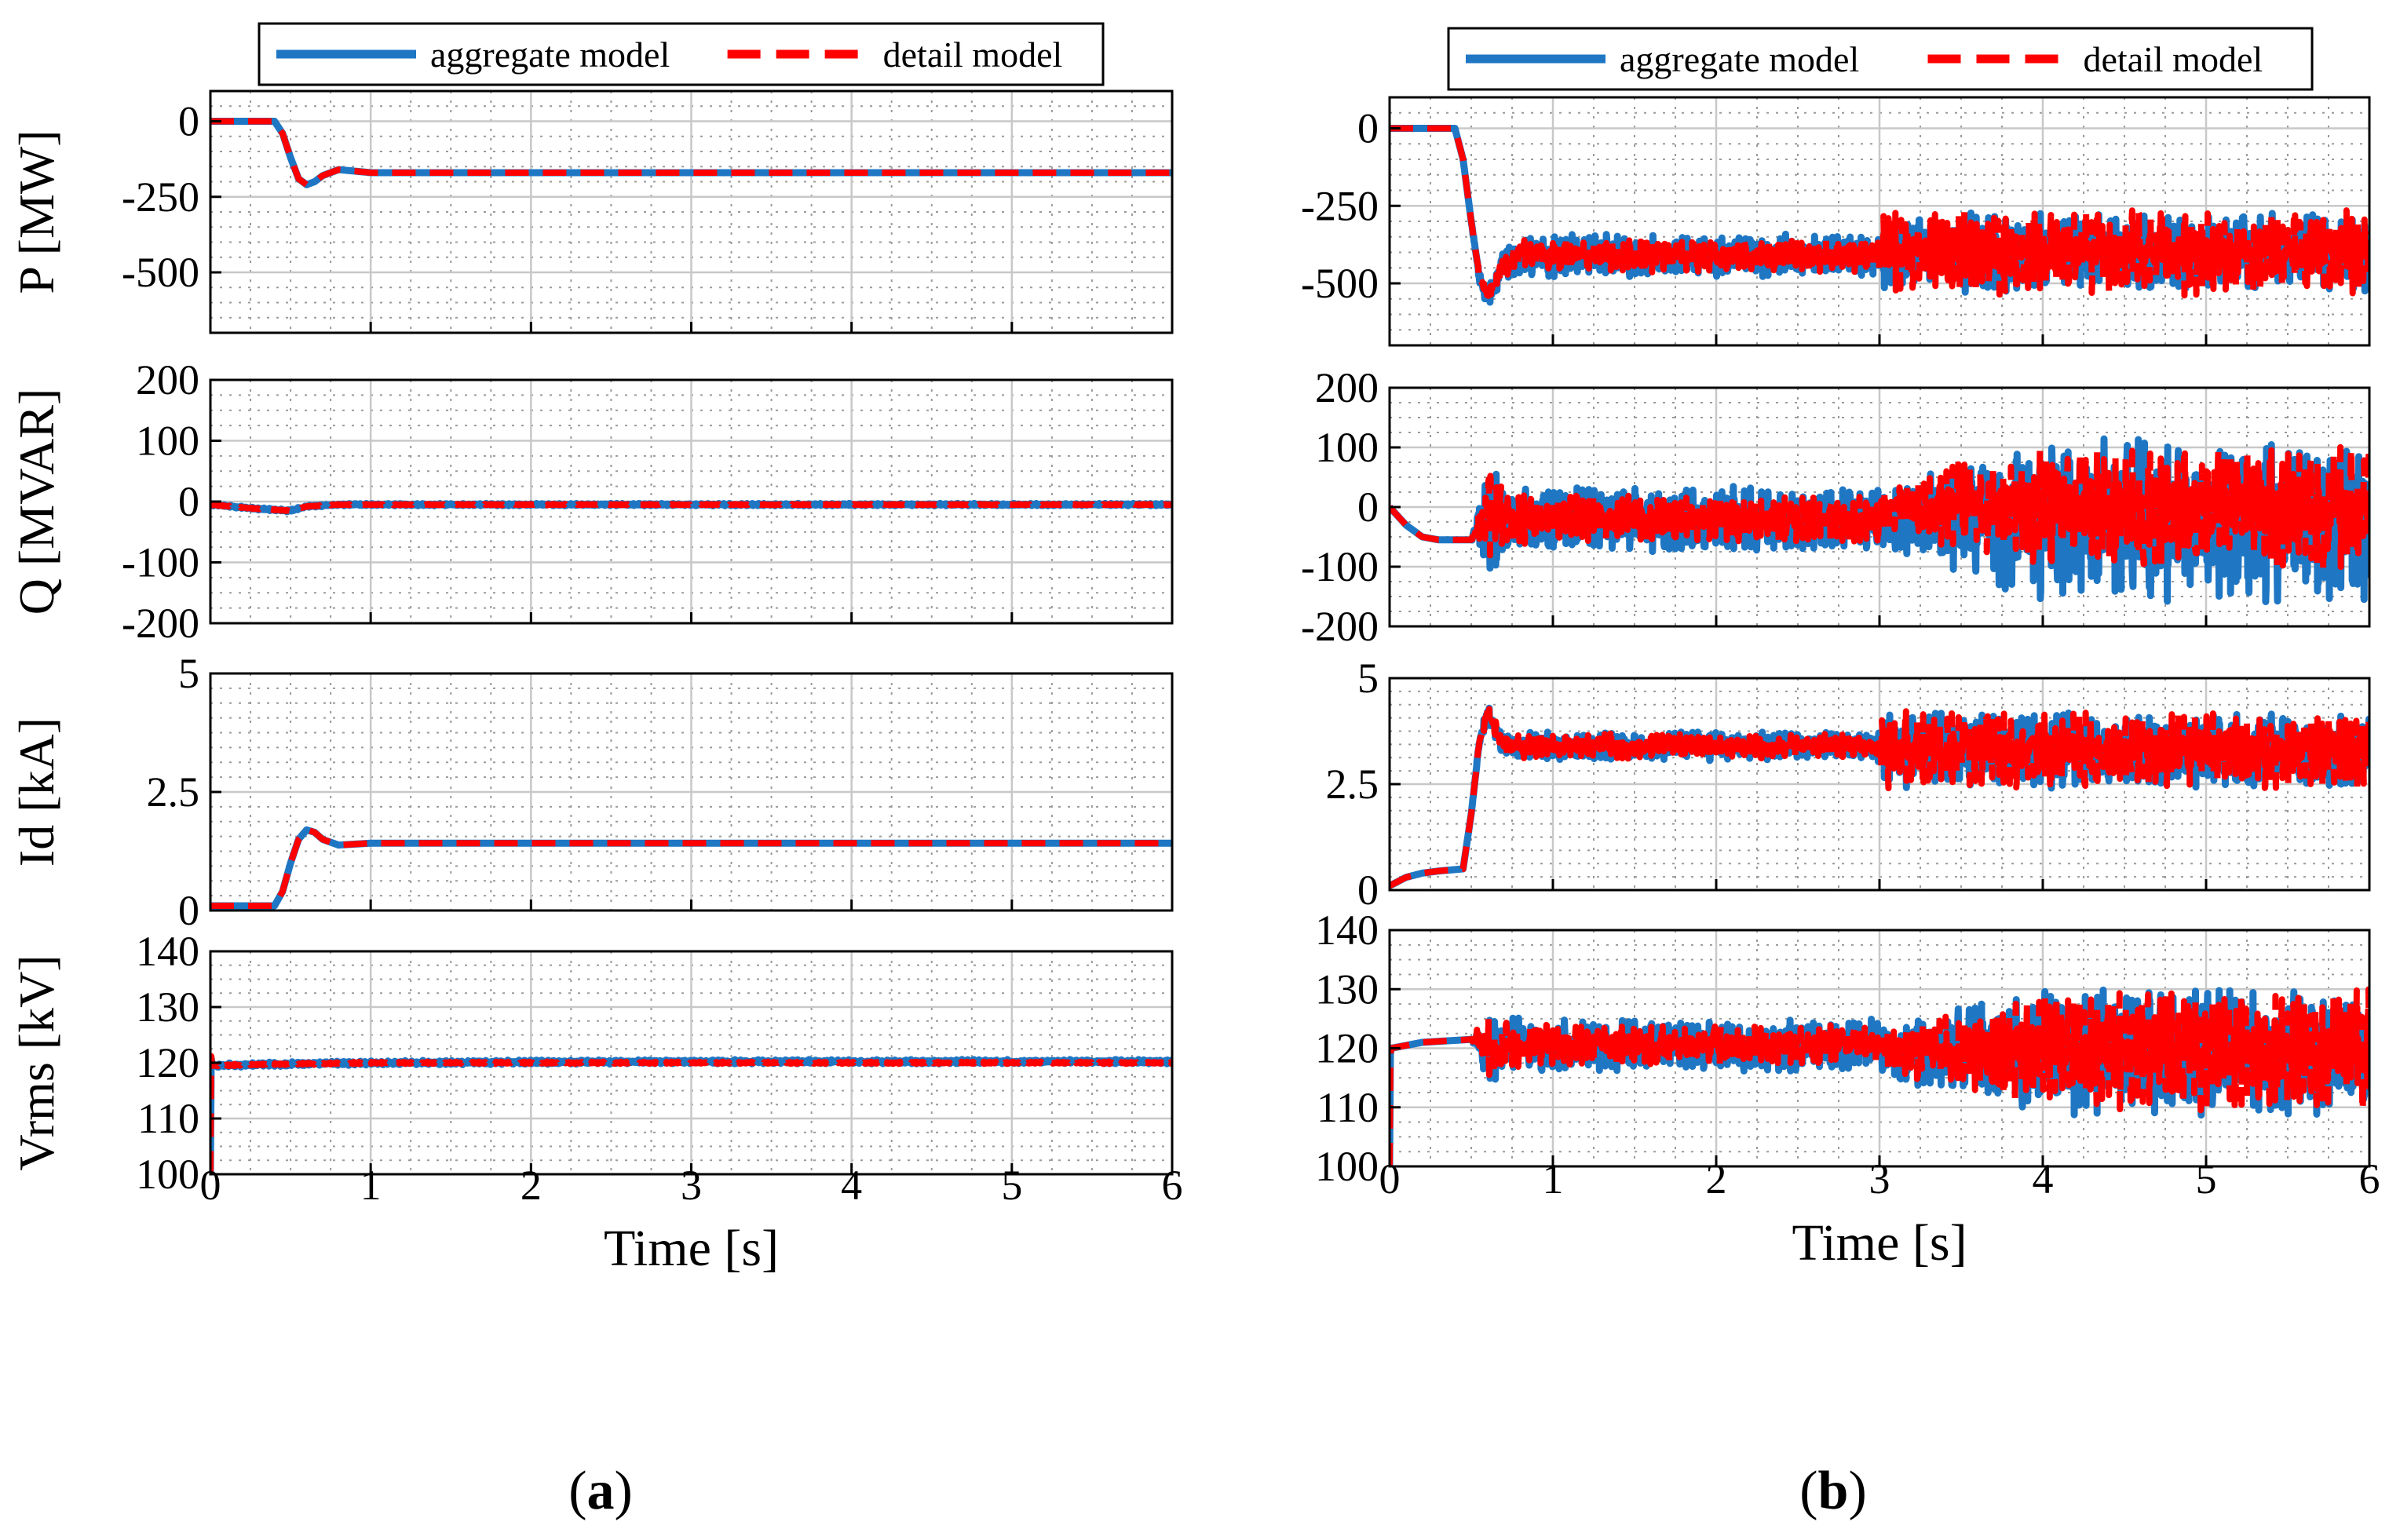 Image resolution: width=2400 pixels, height=1540 pixels. What do you see at coordinates (591, 211) in the screenshot?
I see `subplot-a-1: 0 -250 -500 P [MW]` at bounding box center [591, 211].